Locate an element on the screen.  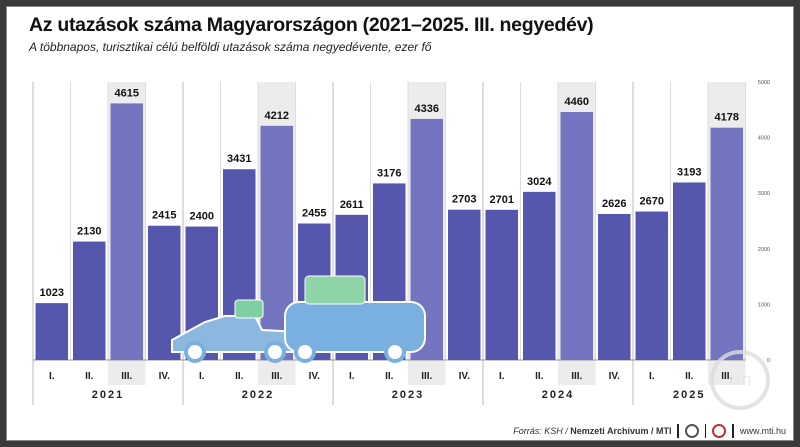
y-tick-label: 1000 is located at coordinates (764, 305).